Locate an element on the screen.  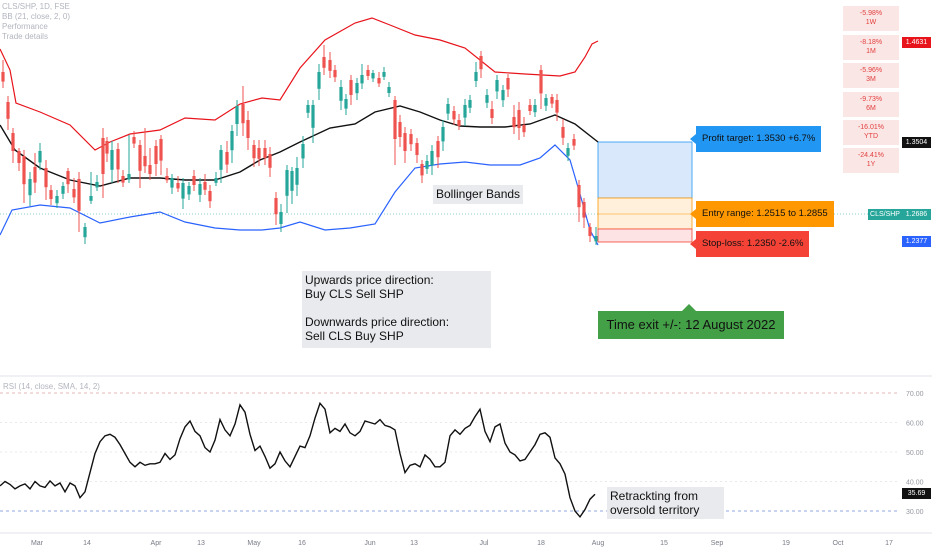
time-exit-text: Time exit +/-: 12 August 2022 is located at coordinates (691, 324).